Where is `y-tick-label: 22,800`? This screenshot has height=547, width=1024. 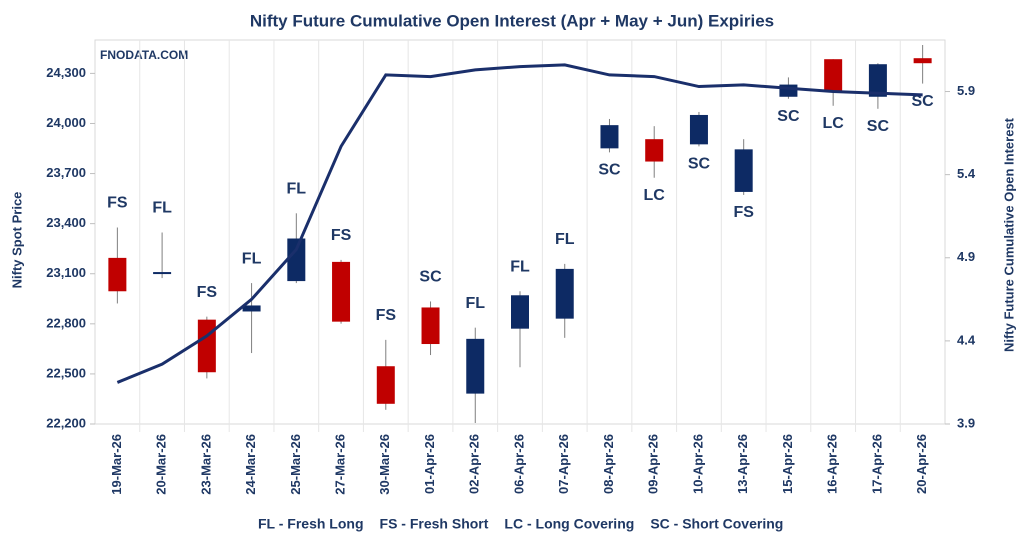 y-tick-label: 22,800 is located at coordinates (66, 322).